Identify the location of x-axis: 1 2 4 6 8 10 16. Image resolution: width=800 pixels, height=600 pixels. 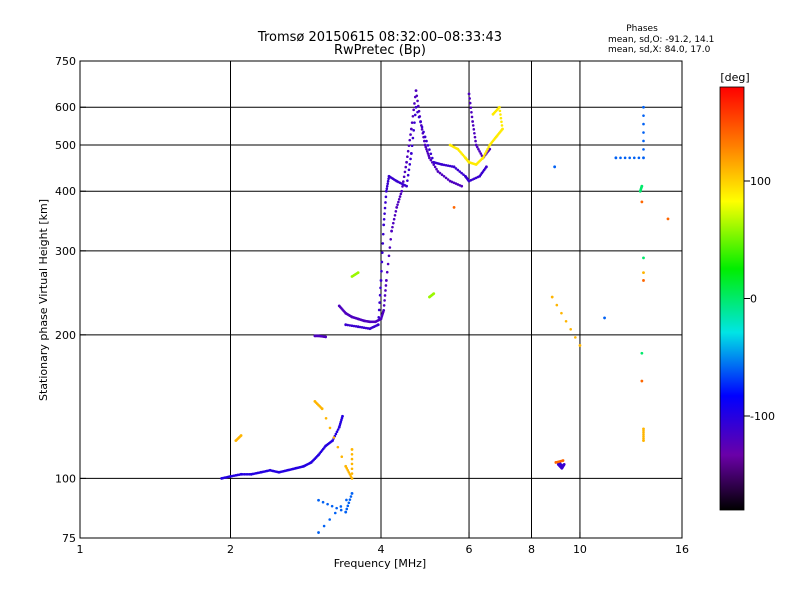
(383, 544).